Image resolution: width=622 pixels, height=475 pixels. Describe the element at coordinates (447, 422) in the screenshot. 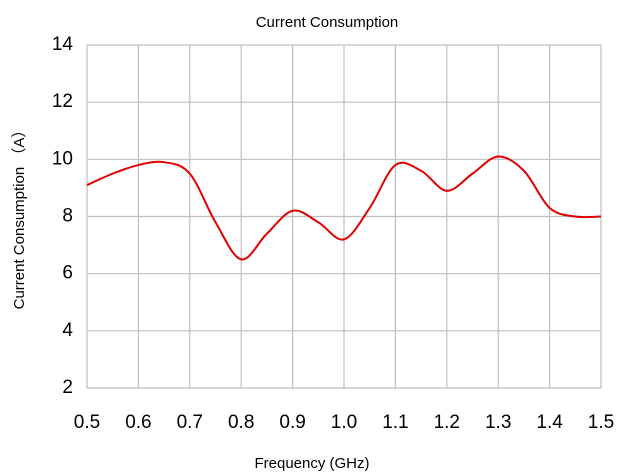

I see `x-tick-label: 1.2` at that location.